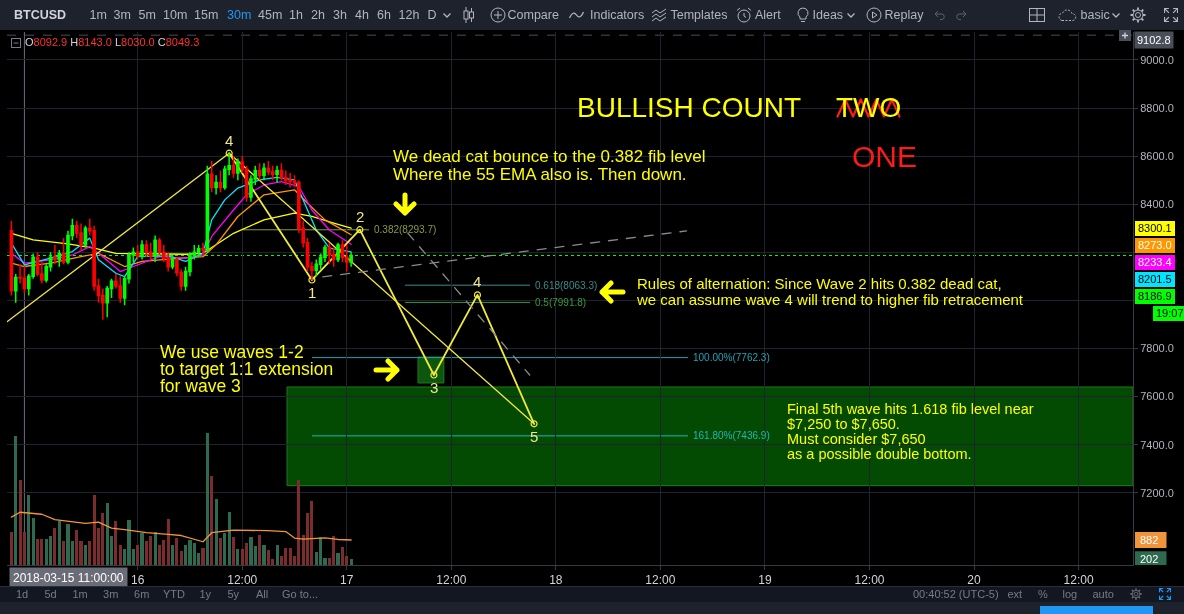  Describe the element at coordinates (1015, 594) in the screenshot. I see `text: ext` at that location.